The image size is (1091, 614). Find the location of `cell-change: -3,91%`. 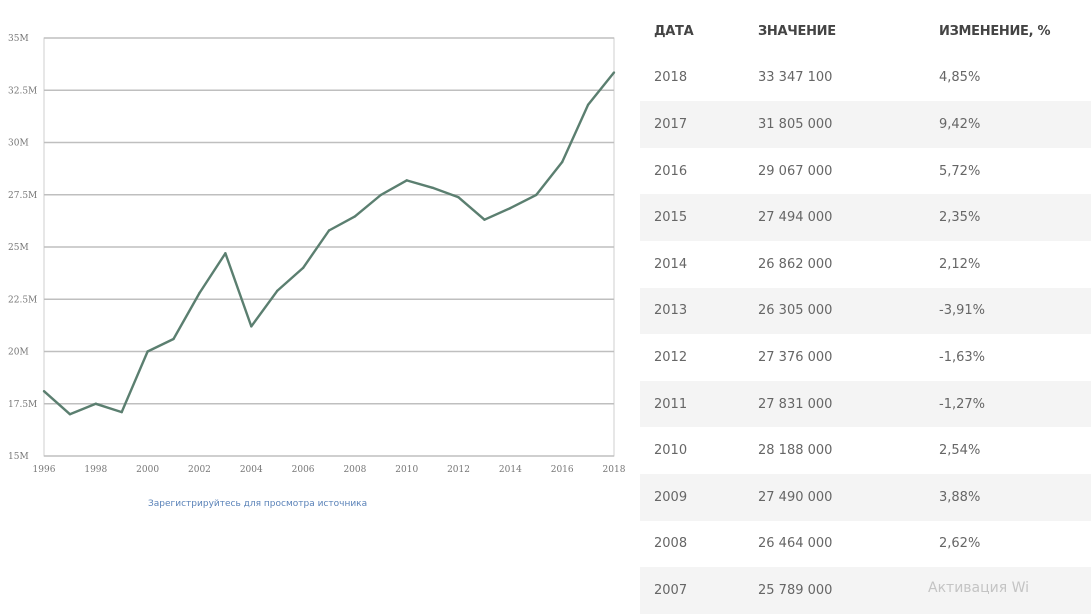

cell-change: -3,91% is located at coordinates (1008, 311).